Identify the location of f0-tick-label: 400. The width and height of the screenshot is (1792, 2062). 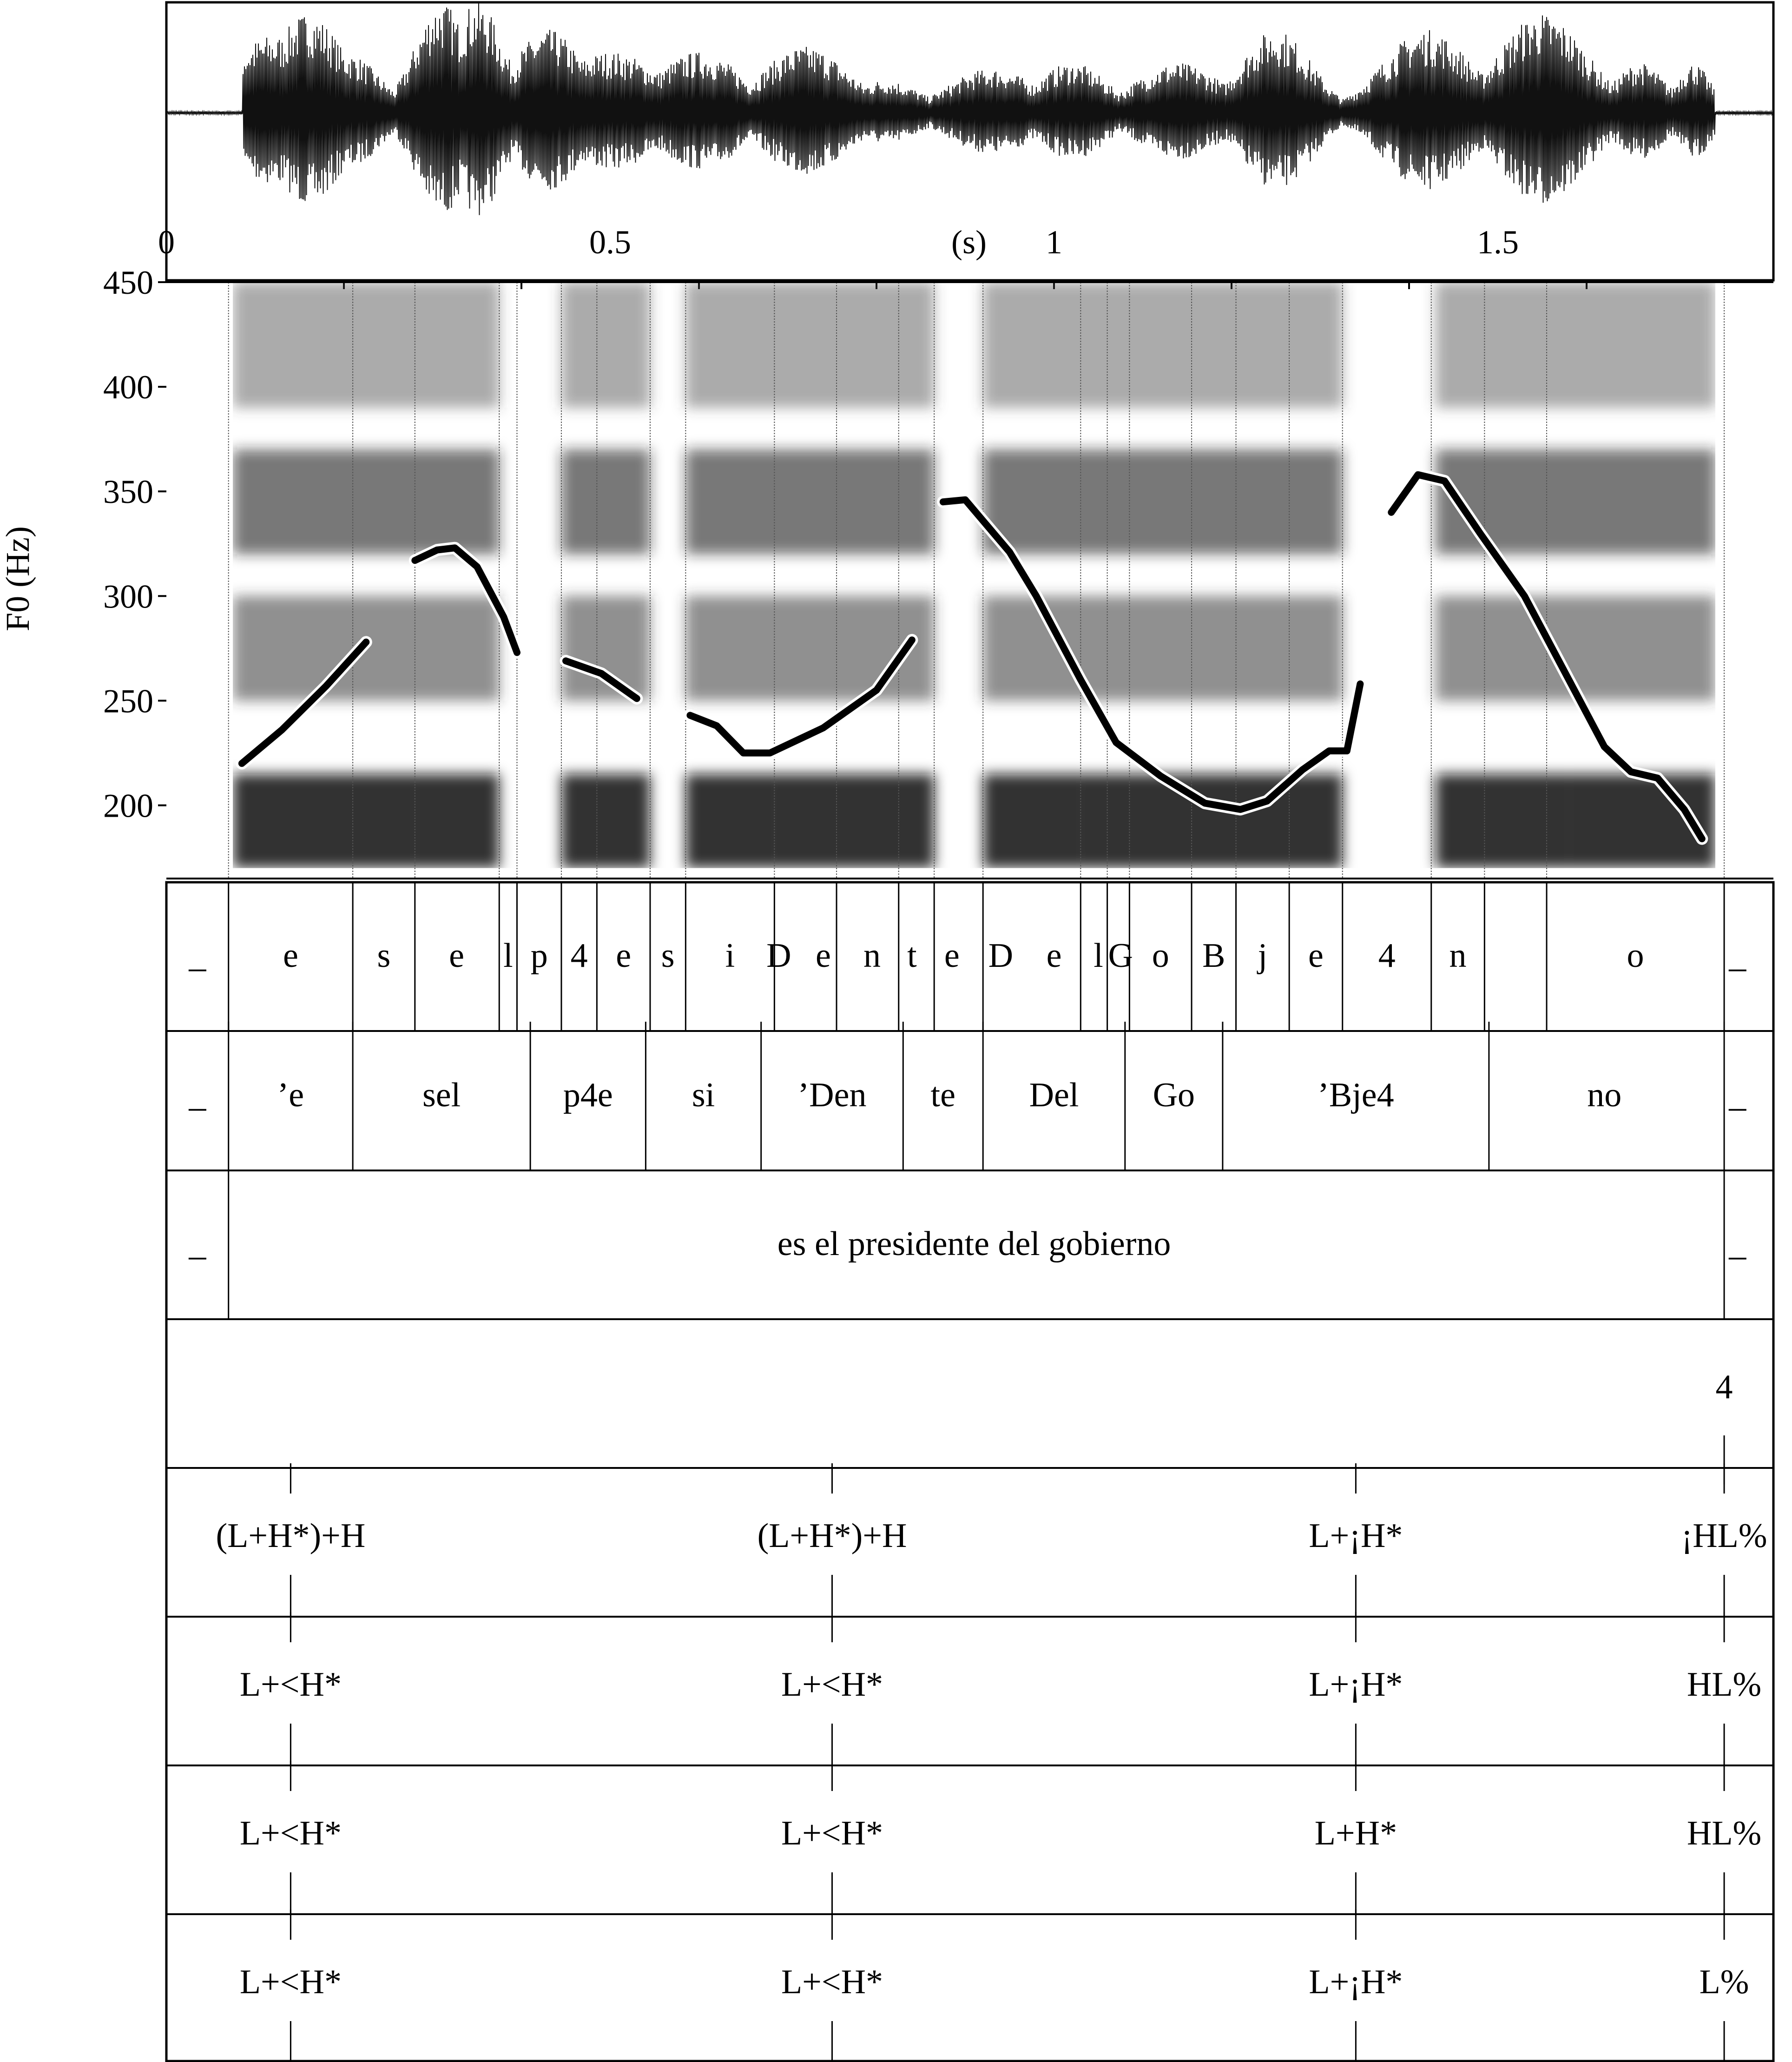
(128, 387).